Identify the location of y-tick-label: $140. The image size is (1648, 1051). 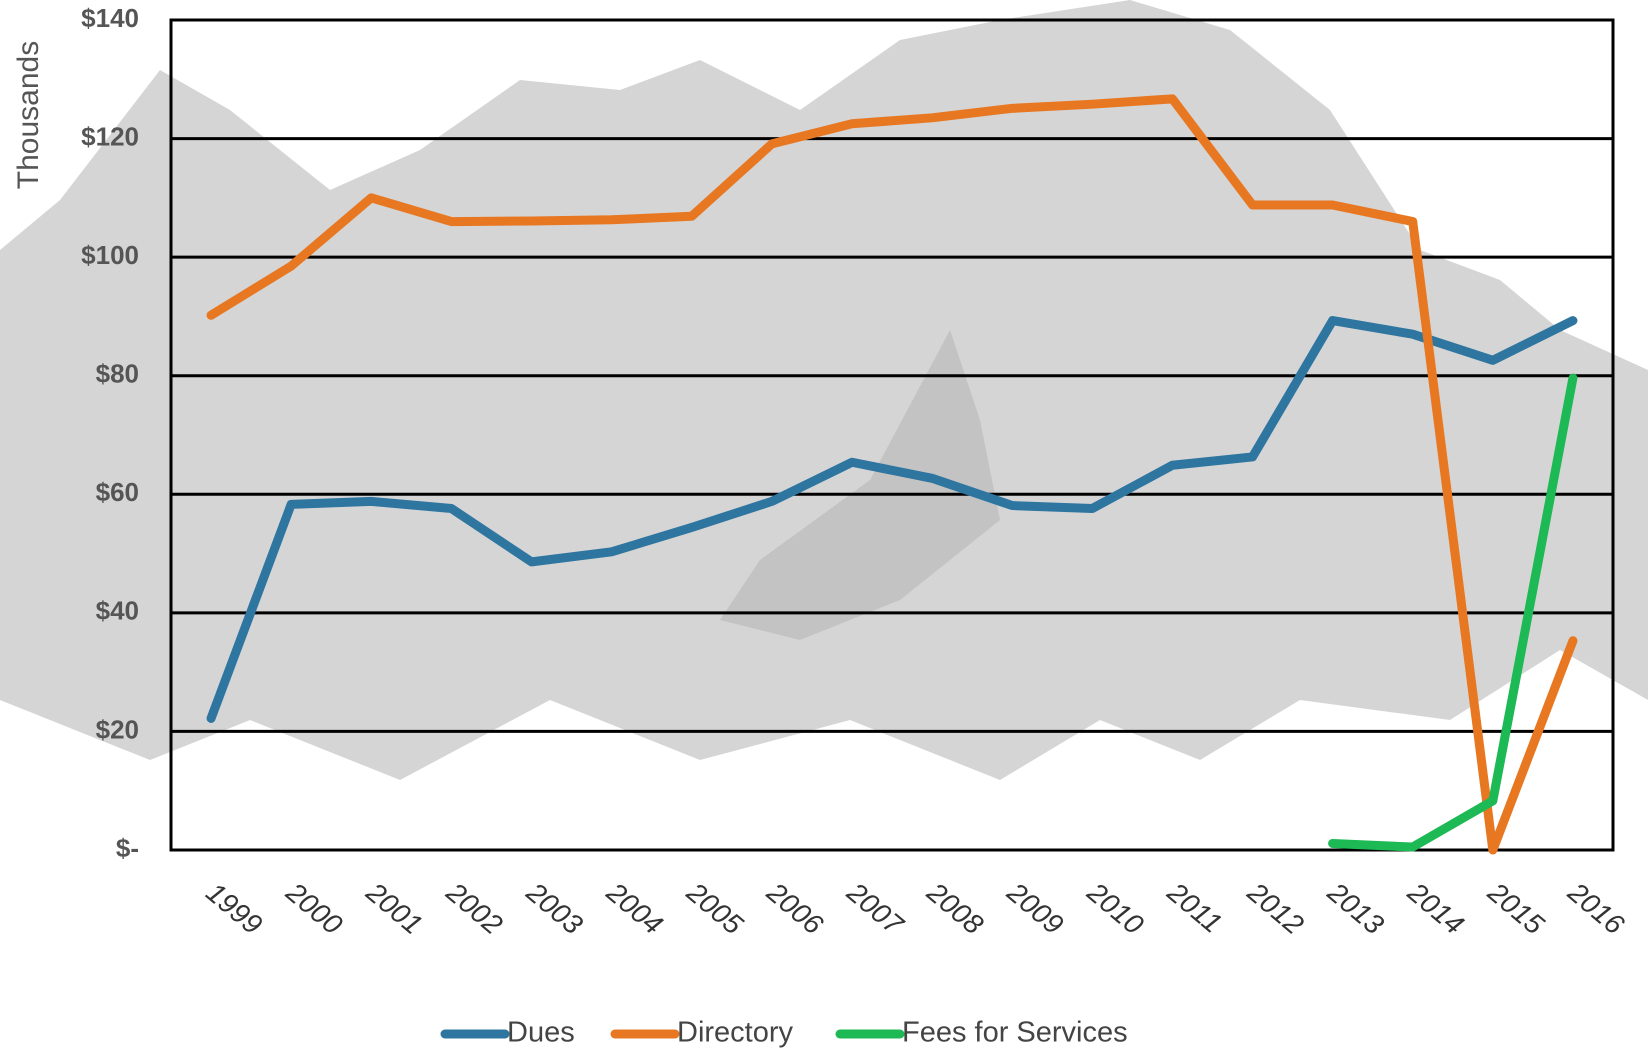
(110, 18).